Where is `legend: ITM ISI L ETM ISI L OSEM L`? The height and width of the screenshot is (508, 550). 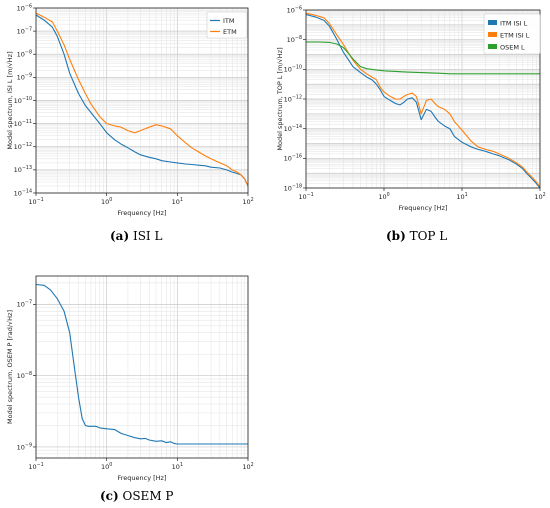
legend: ITM ISI L ETM ISI L OSEM L is located at coordinates (512, 34).